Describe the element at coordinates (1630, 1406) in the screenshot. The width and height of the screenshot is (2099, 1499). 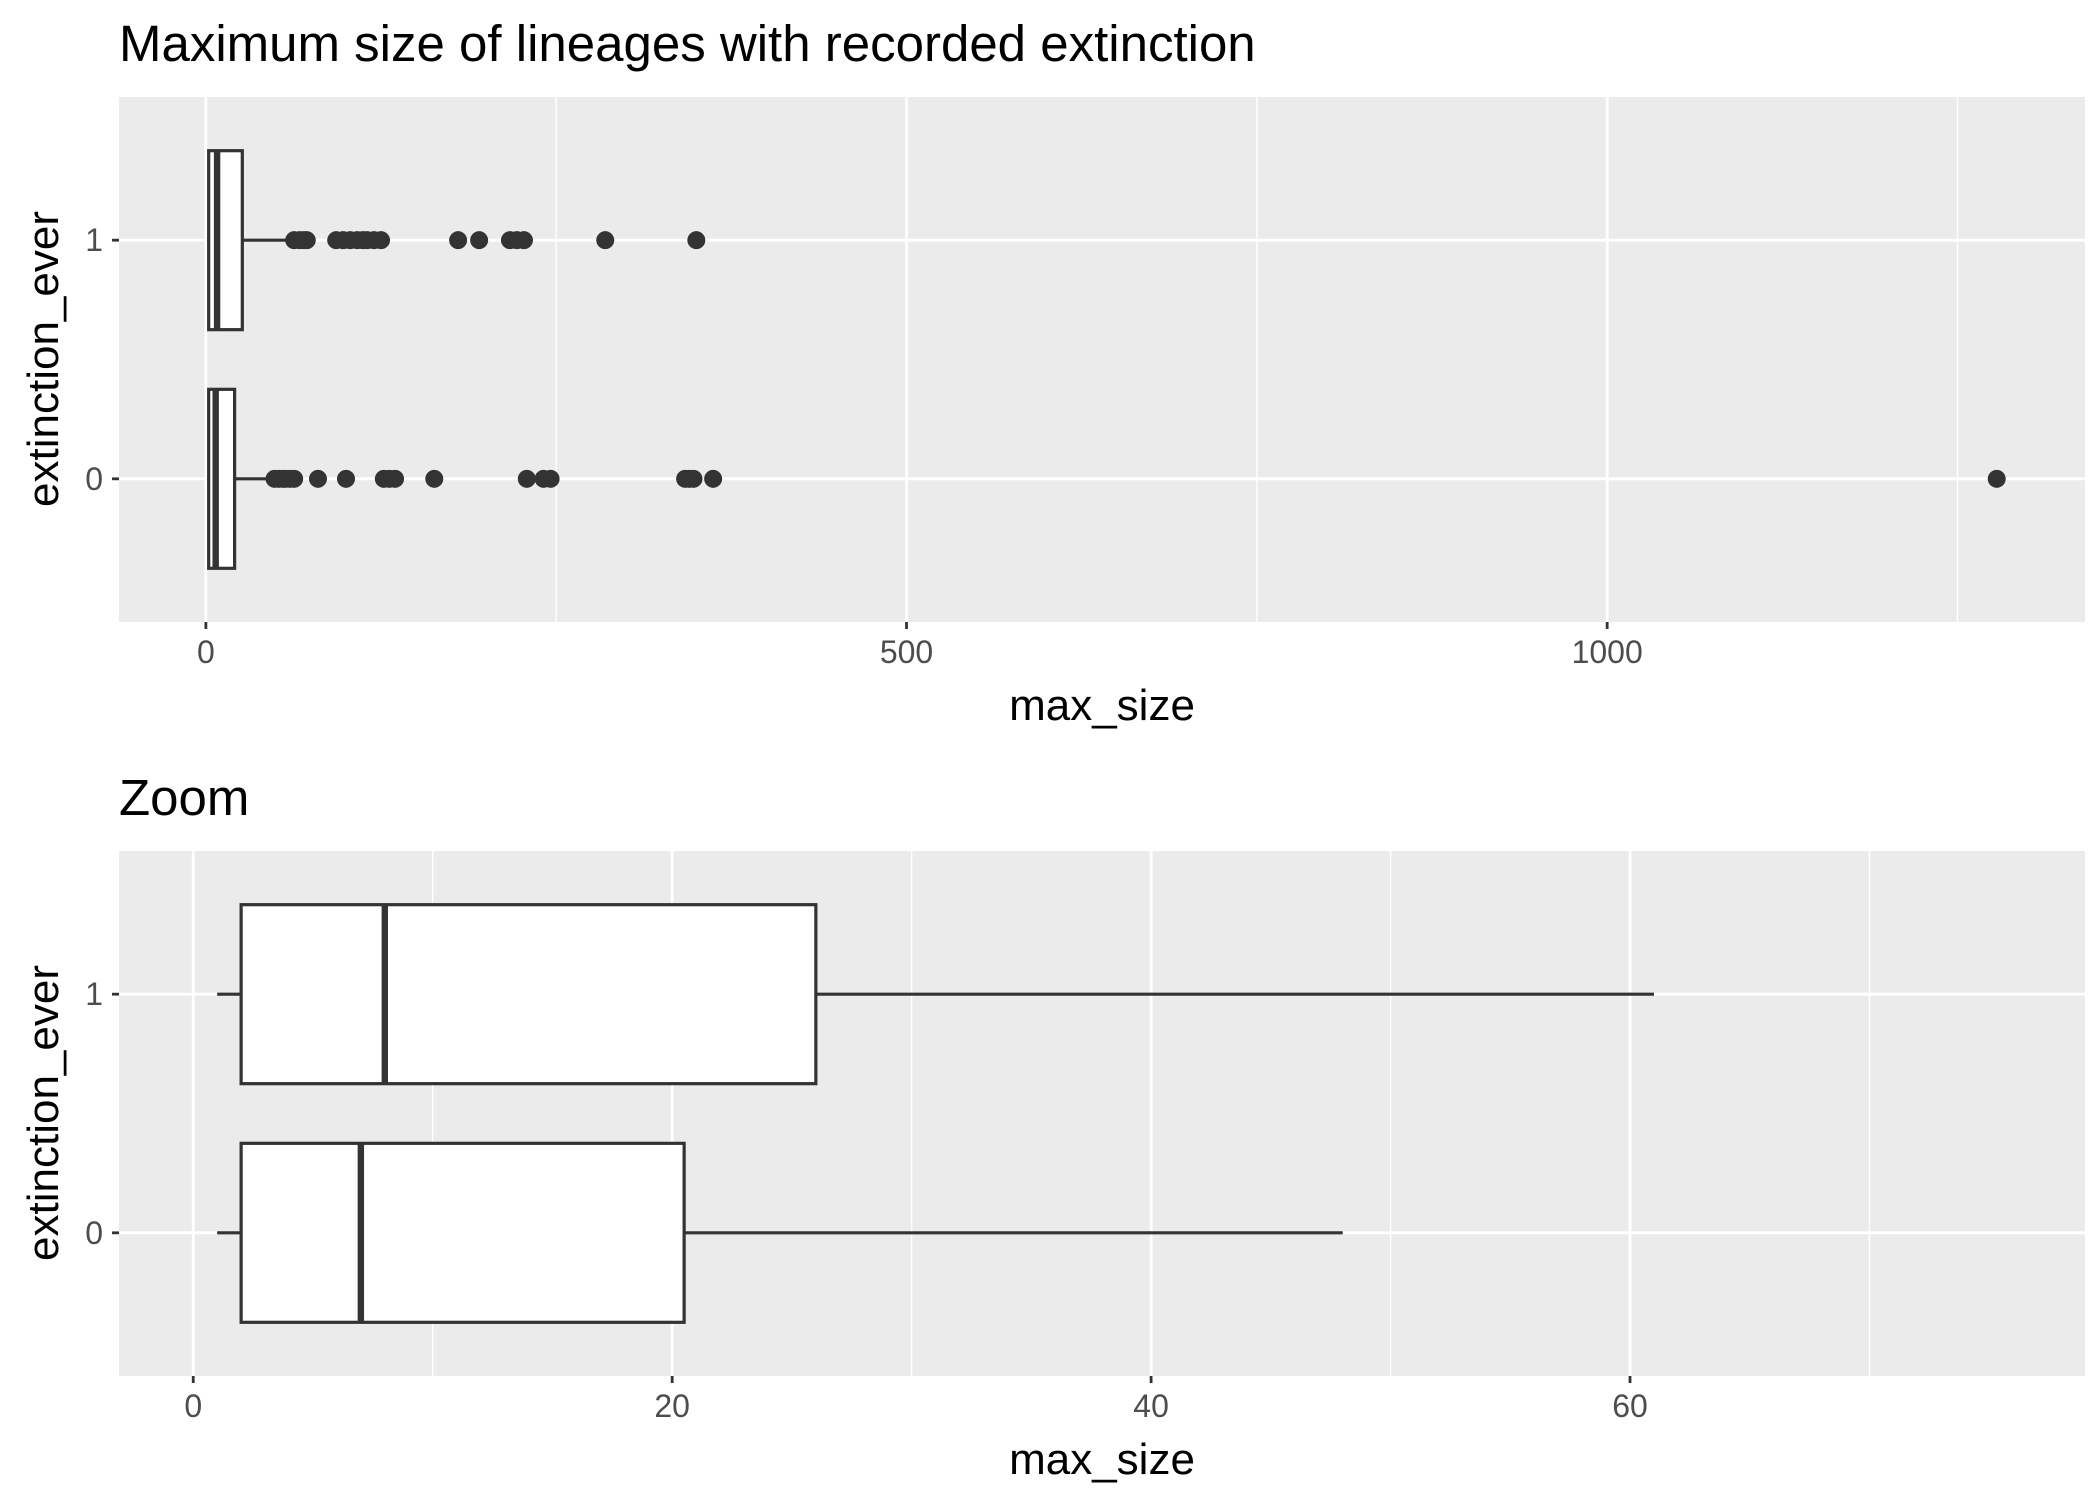
I see `x-tick-label: 60` at that location.